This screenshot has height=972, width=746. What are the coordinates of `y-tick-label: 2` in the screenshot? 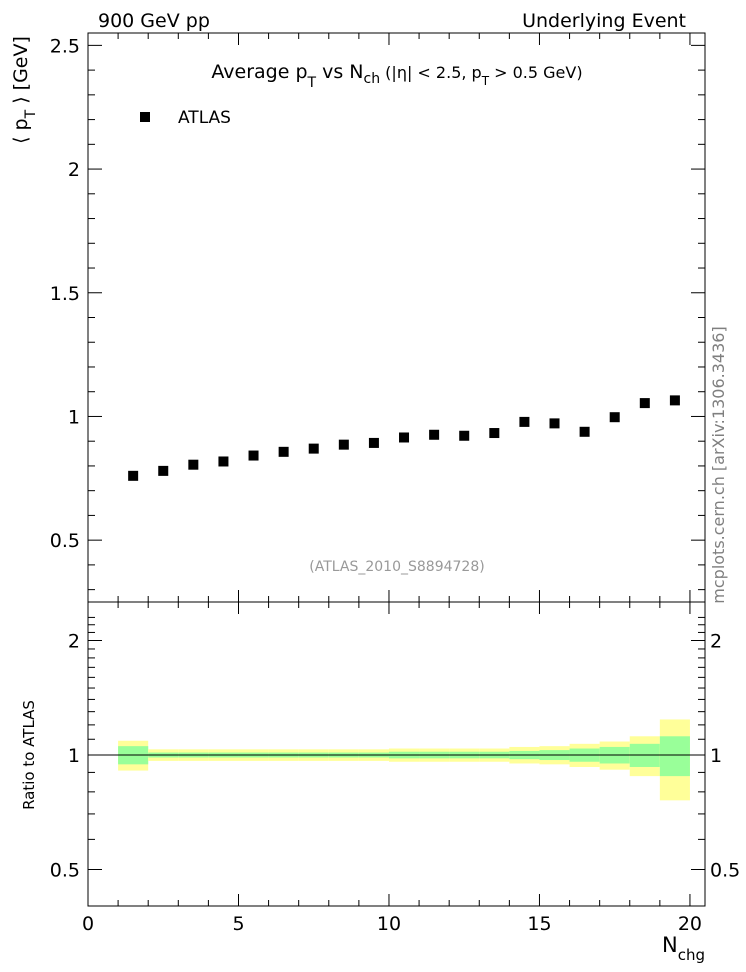 It's located at (74, 170).